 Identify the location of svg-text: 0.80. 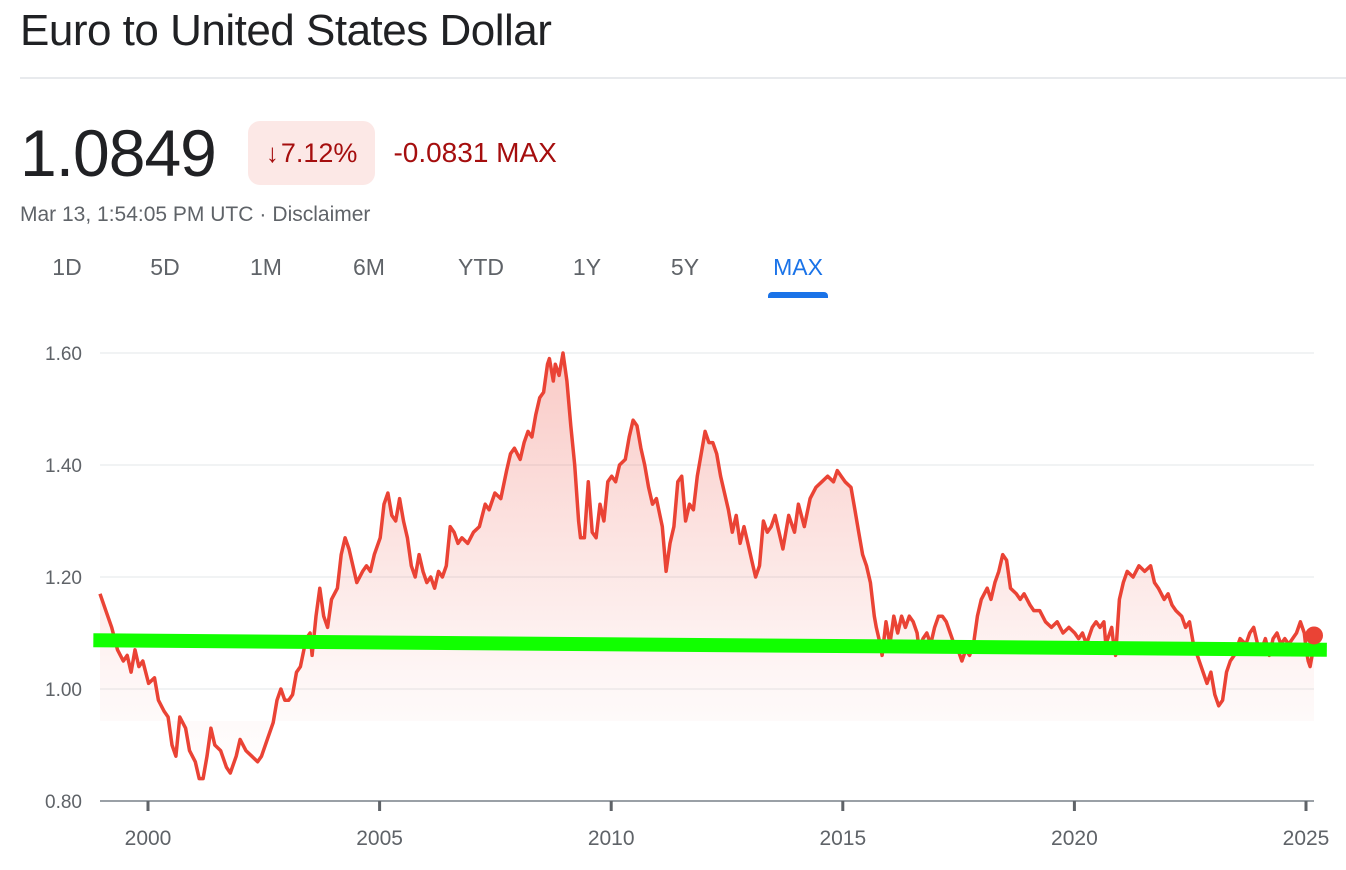
(63, 802).